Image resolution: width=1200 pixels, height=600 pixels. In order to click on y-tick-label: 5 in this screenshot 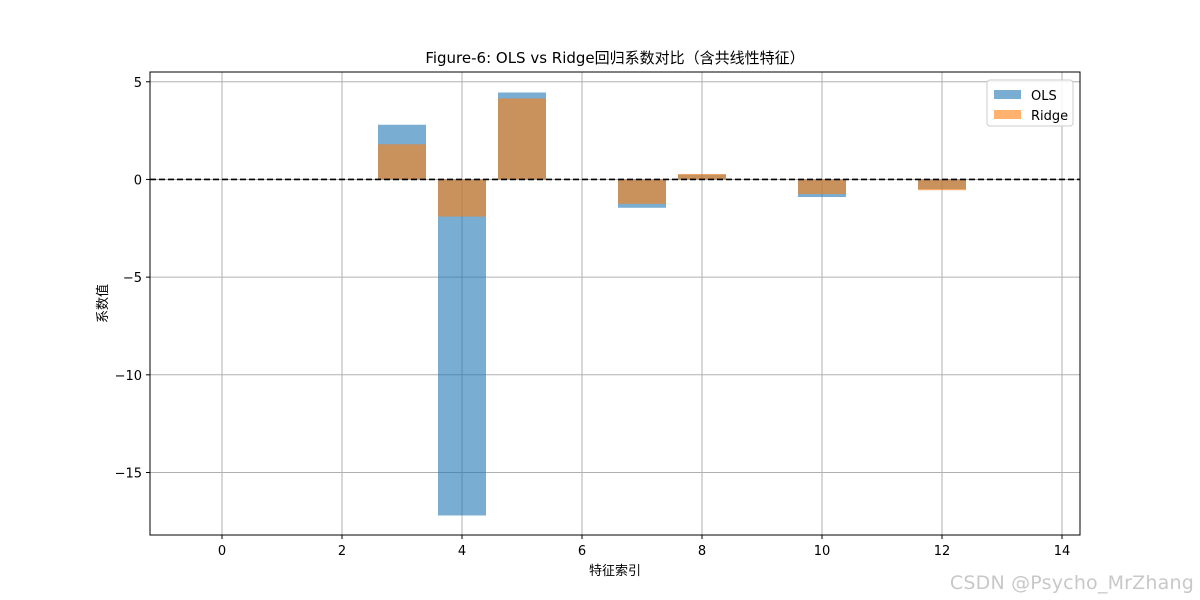, I will do `click(138, 83)`.